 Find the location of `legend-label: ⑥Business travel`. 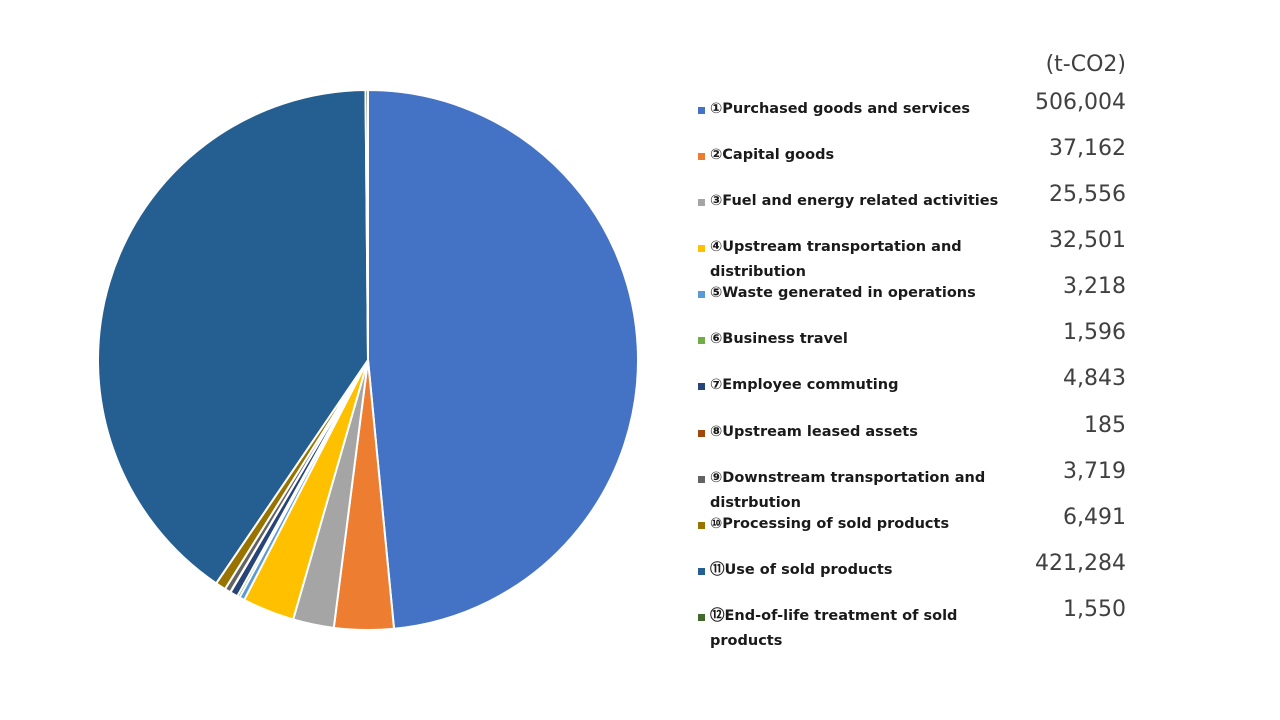

legend-label: ⑥Business travel is located at coordinates (779, 339).